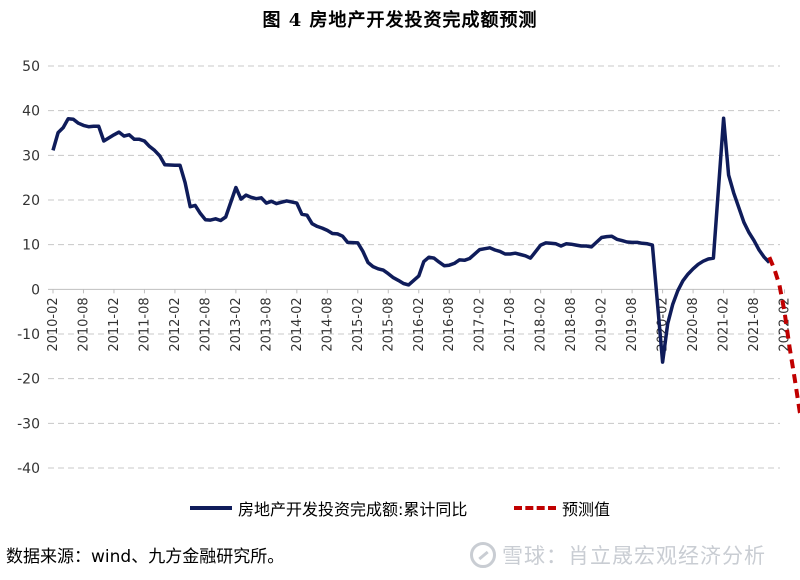  I want to click on y-tick-label: 20, so click(31, 201).